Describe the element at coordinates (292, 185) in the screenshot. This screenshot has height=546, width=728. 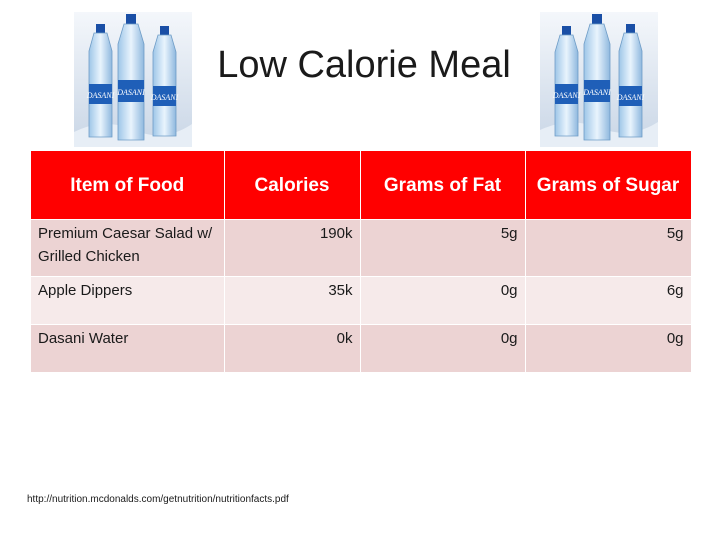
I see `header-calories: Calories` at that location.